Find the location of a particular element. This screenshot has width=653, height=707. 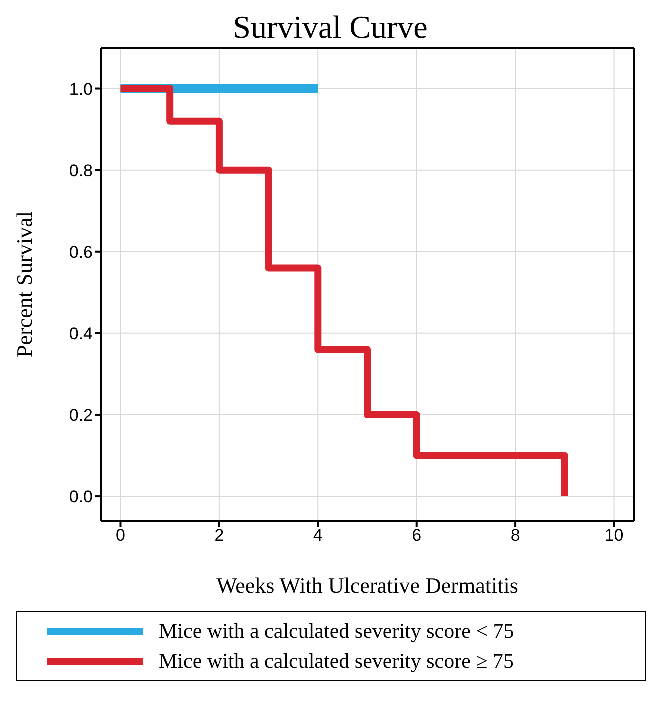

x-tick-label: 6 is located at coordinates (417, 536).